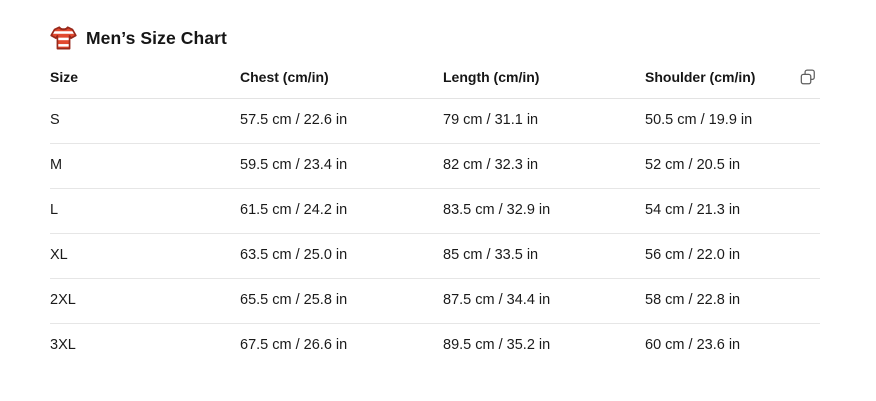  Describe the element at coordinates (341, 166) in the screenshot. I see `cell-chest: 59.5 cm / 23.4 in` at that location.